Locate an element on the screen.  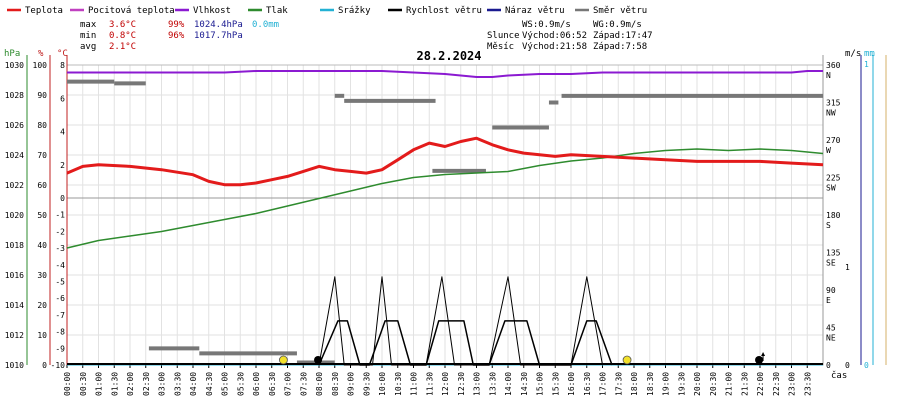
x-tick-label: 17:30 is located at coordinates (618, 384).